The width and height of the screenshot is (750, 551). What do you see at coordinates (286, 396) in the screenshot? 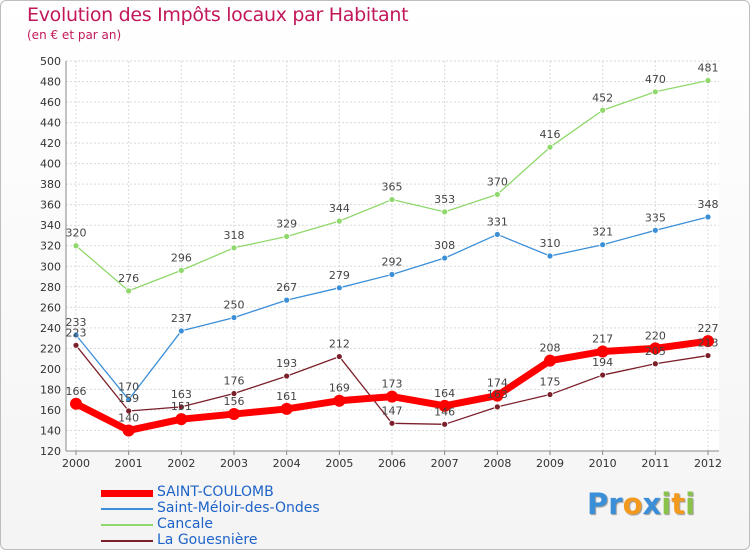
I see `data-label: 161` at bounding box center [286, 396].